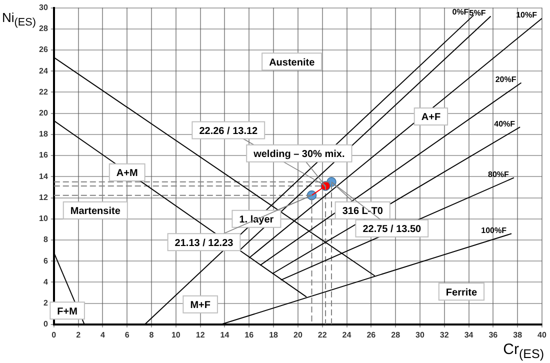  I want to click on series-label: 80%F, so click(499, 174).